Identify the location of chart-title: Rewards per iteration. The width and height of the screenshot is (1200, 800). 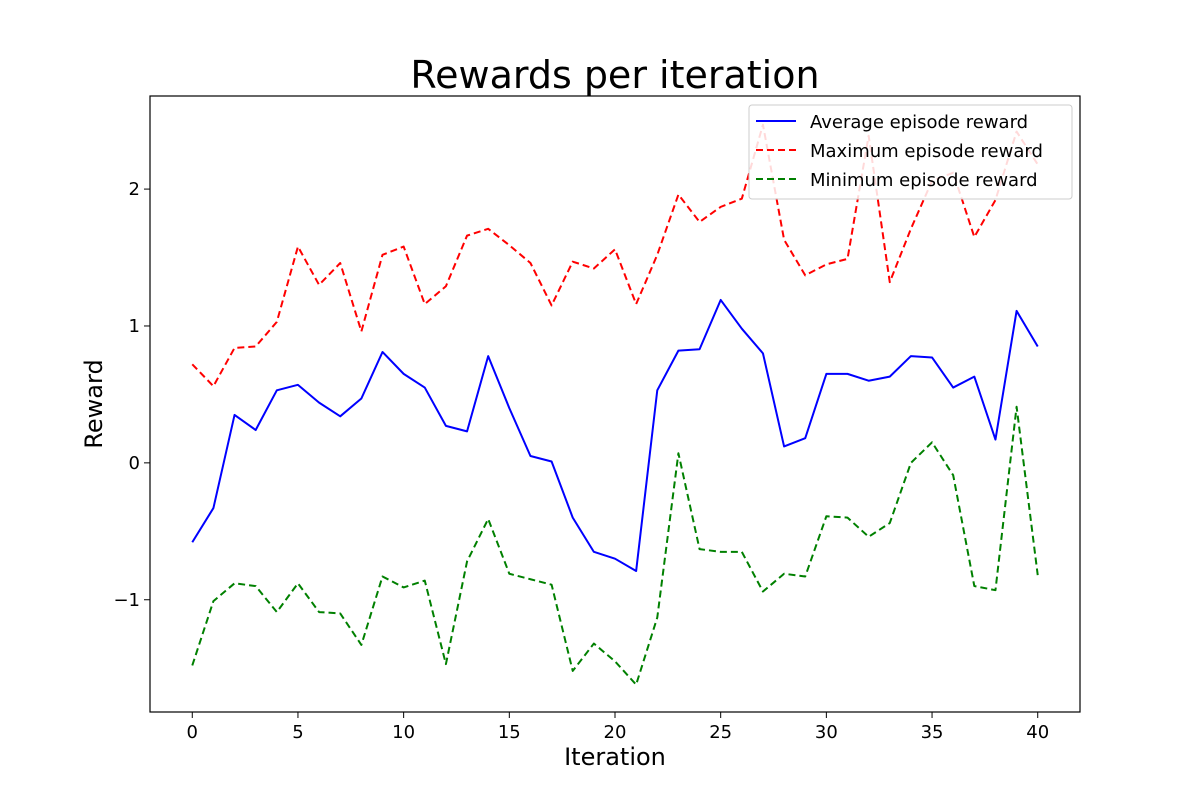
(614, 75).